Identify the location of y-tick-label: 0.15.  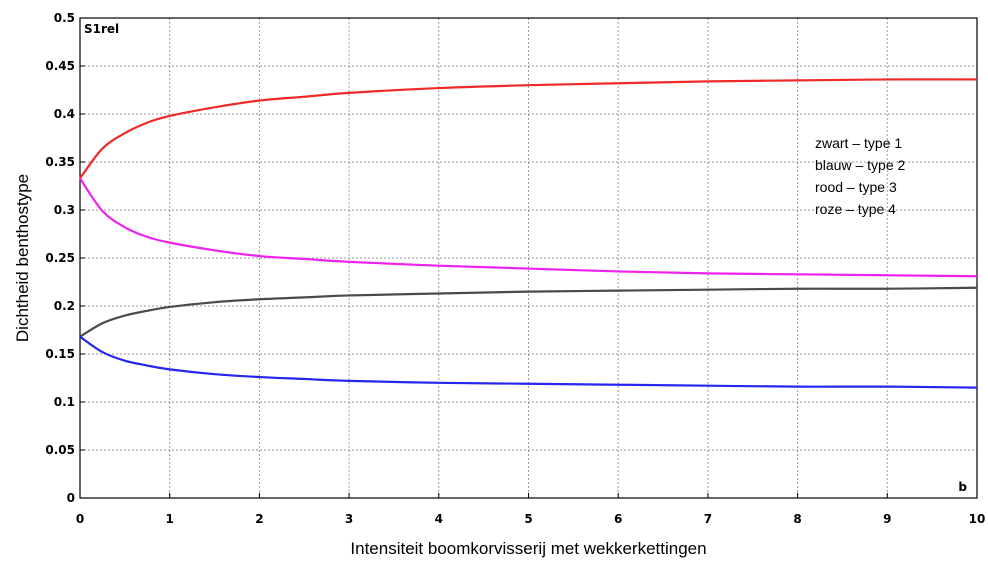
(60, 354).